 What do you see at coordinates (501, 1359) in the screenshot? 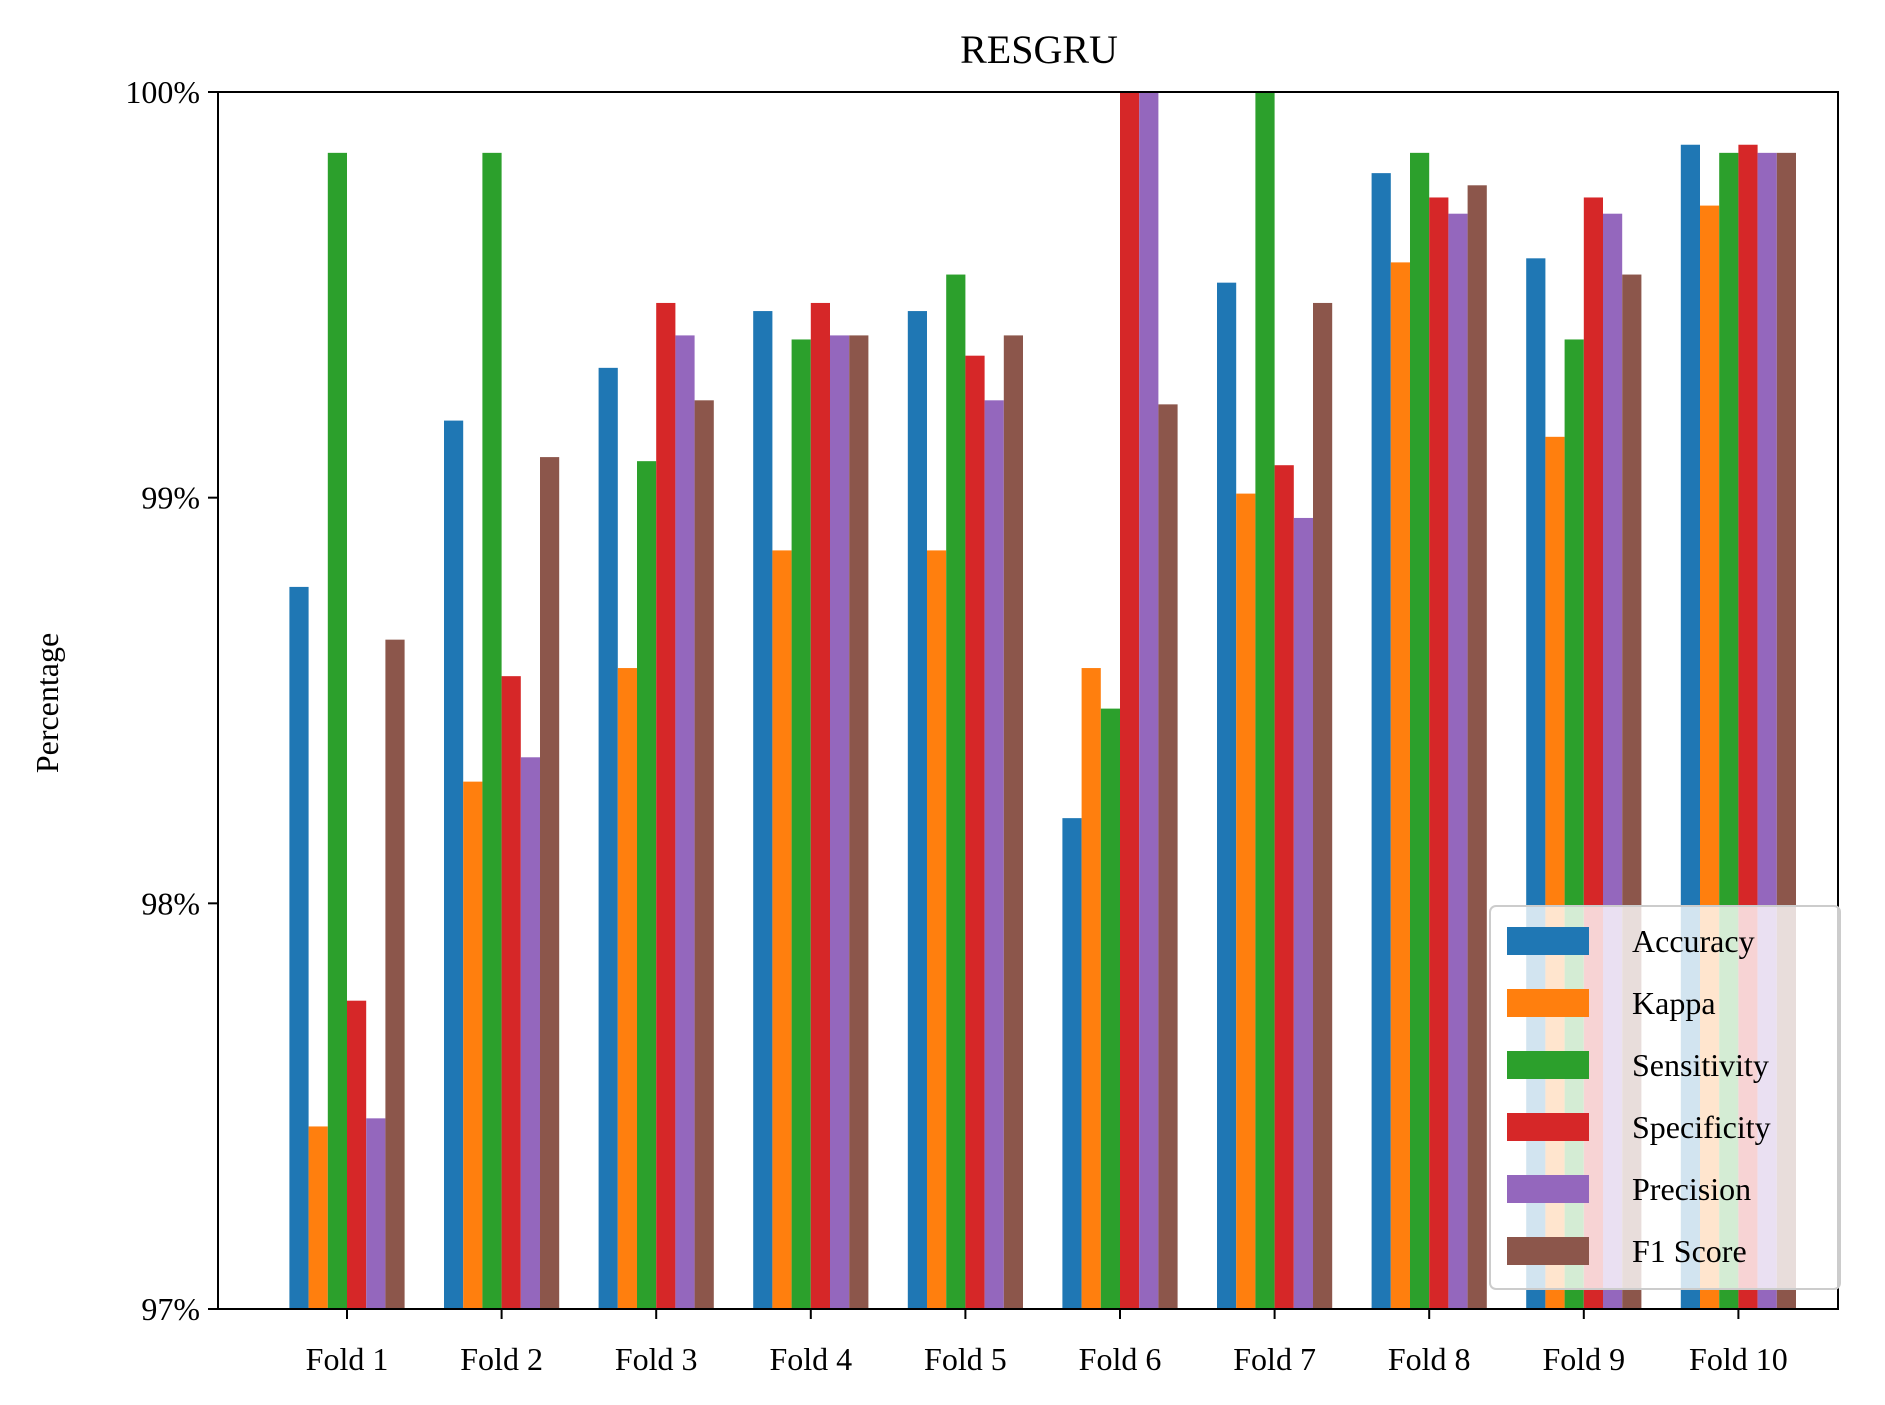
I see `x-tick-label: Fold 2` at bounding box center [501, 1359].